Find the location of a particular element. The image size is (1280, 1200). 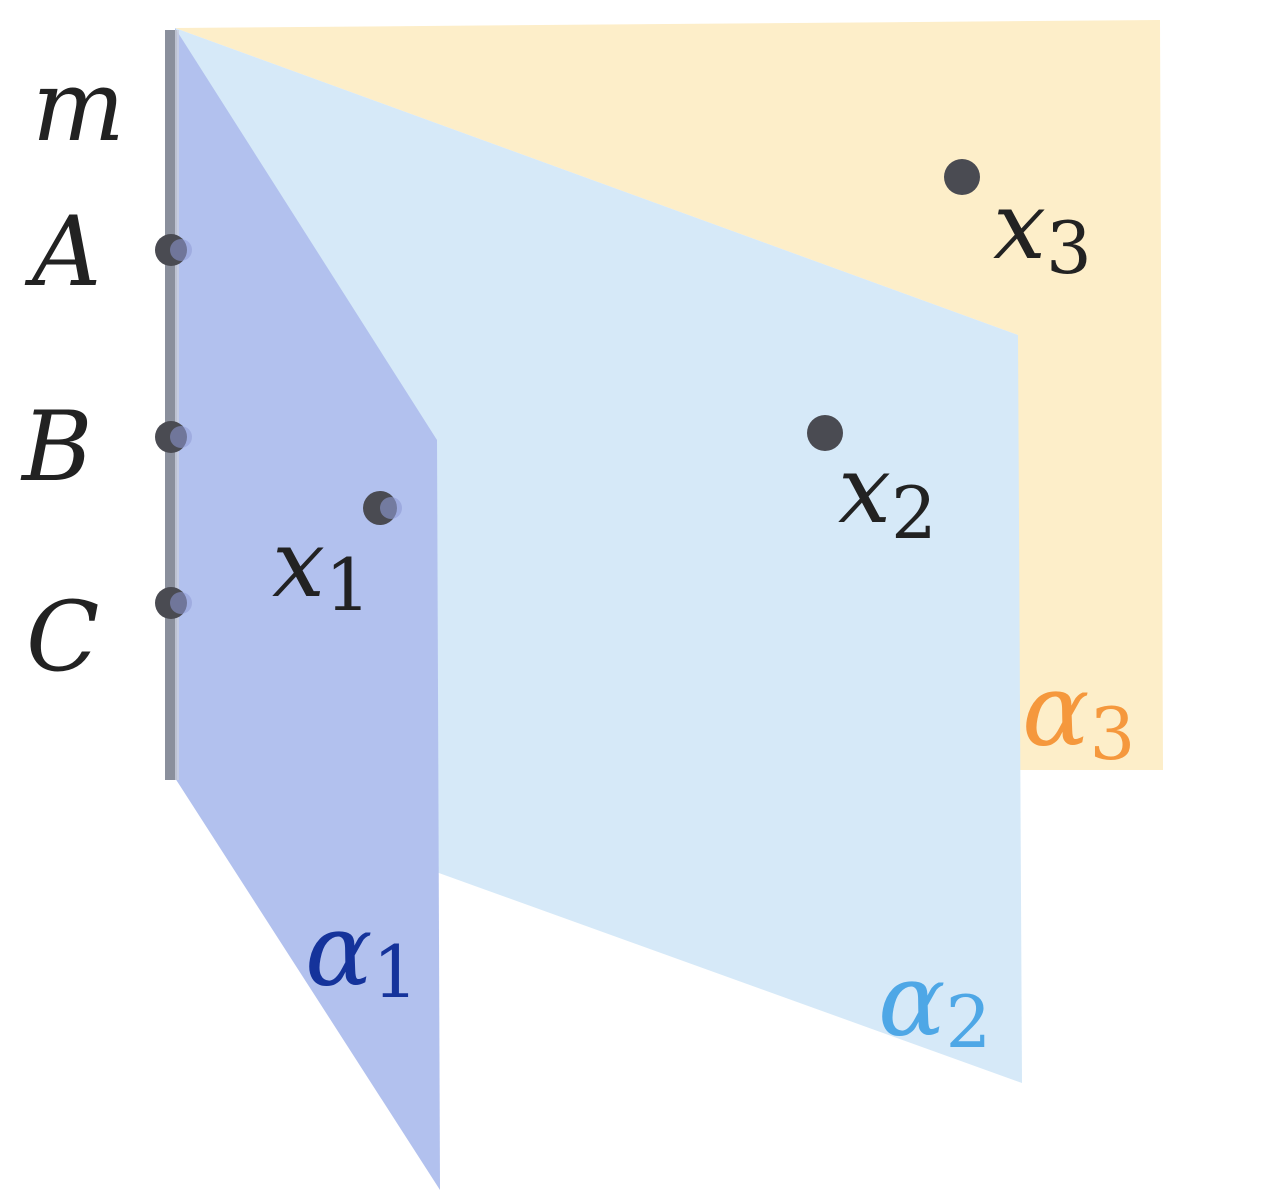

label-x3: x3 is located at coordinates (1042, 231).